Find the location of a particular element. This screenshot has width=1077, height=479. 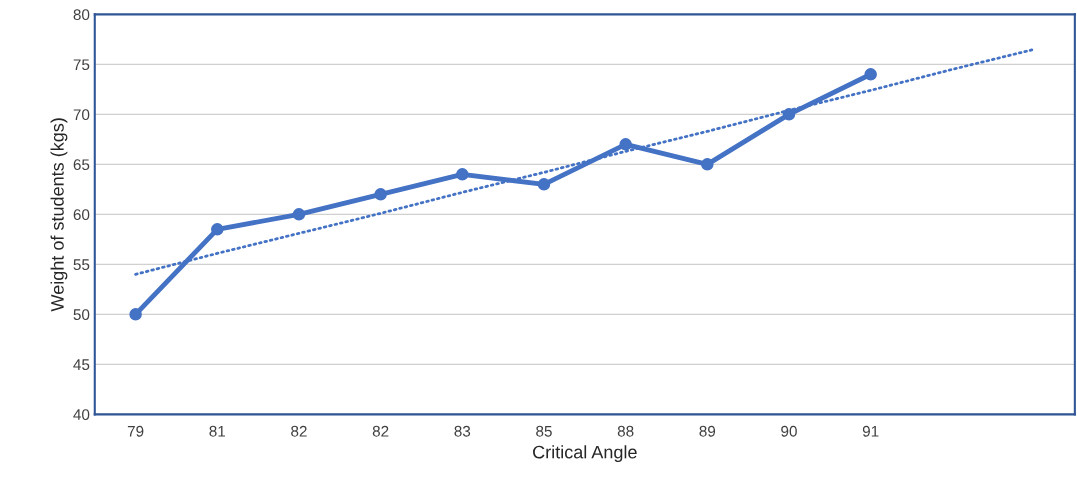

y-tick-label: 80 is located at coordinates (81, 15).